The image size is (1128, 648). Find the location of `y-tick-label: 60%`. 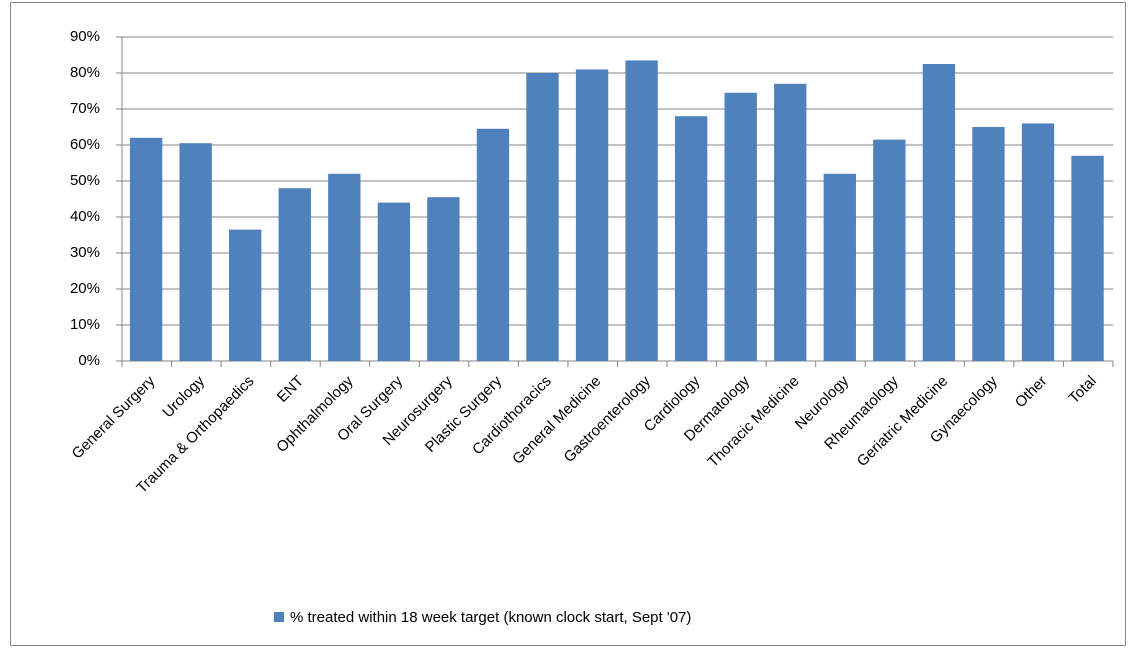

y-tick-label: 60% is located at coordinates (85, 144).